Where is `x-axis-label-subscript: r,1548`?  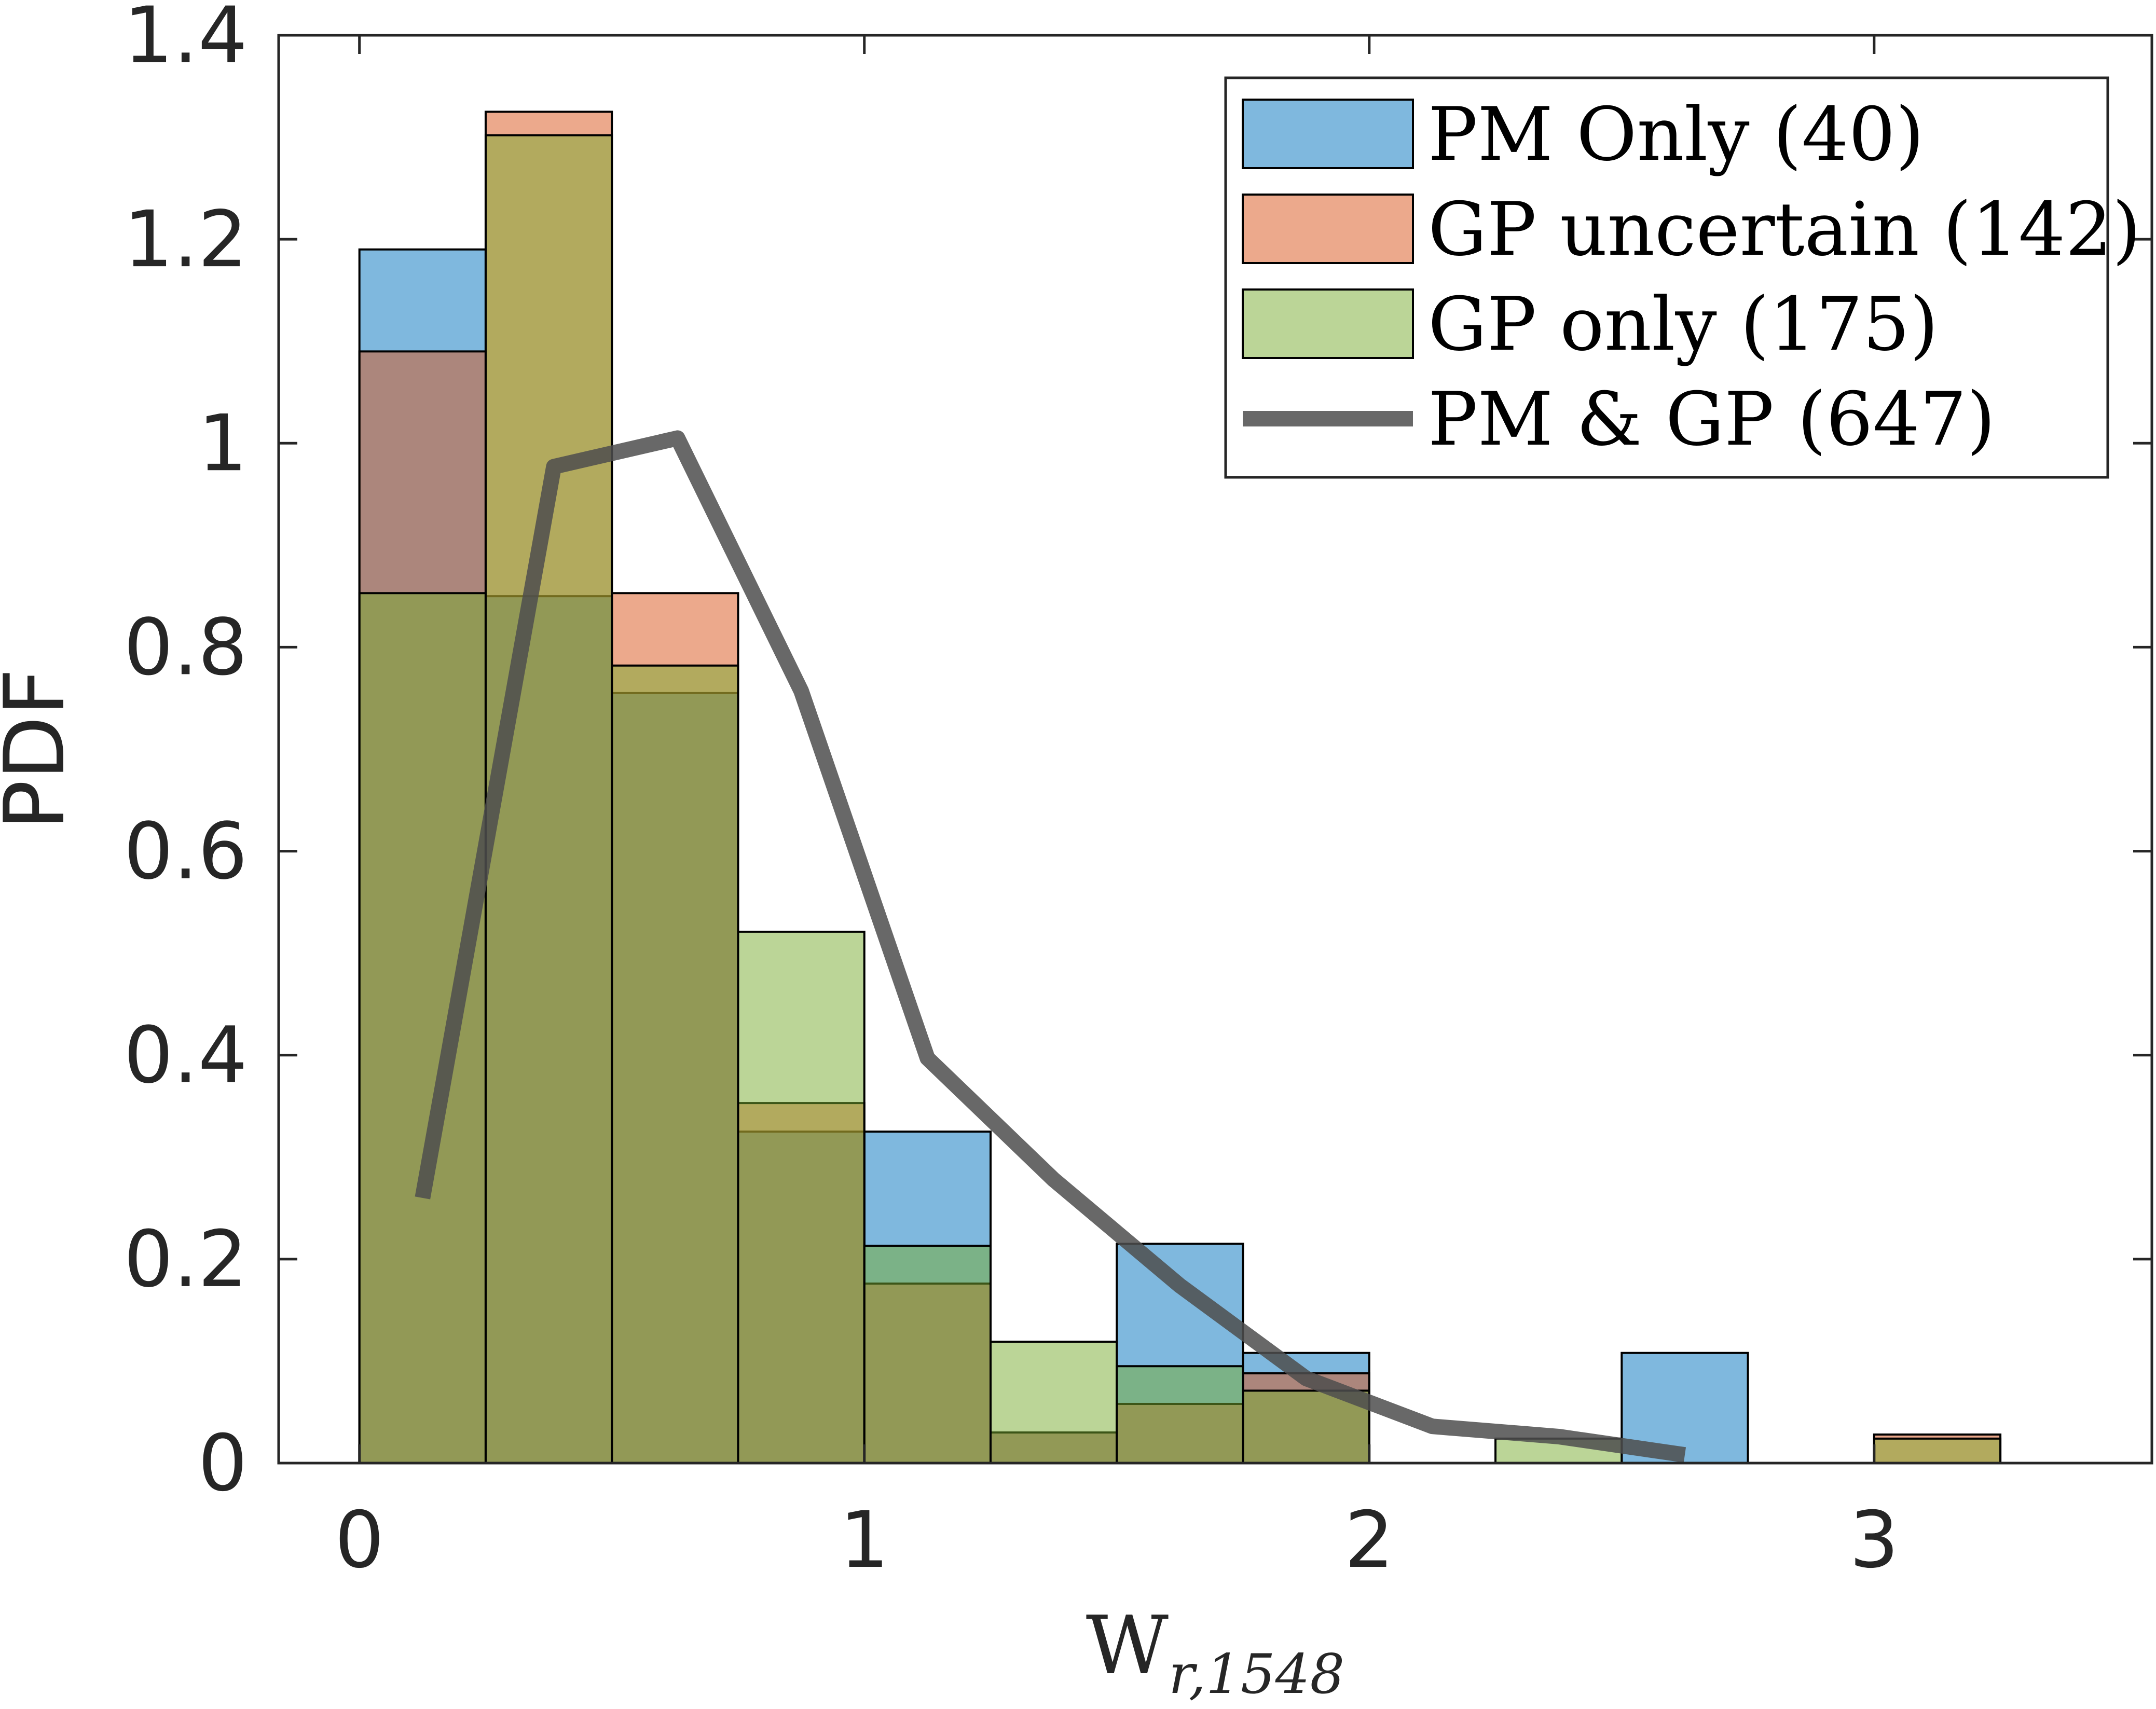 x-axis-label-subscript: r,1548 is located at coordinates (1256, 1674).